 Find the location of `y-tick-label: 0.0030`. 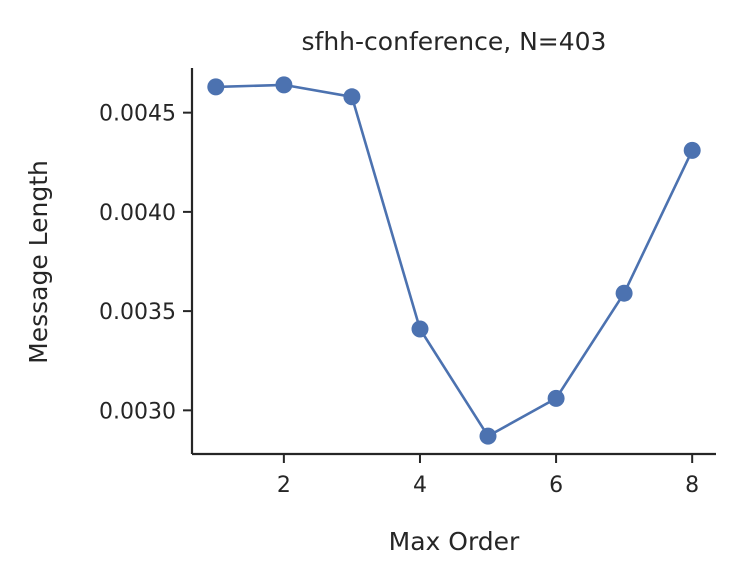

y-tick-label: 0.0030 is located at coordinates (137, 411).